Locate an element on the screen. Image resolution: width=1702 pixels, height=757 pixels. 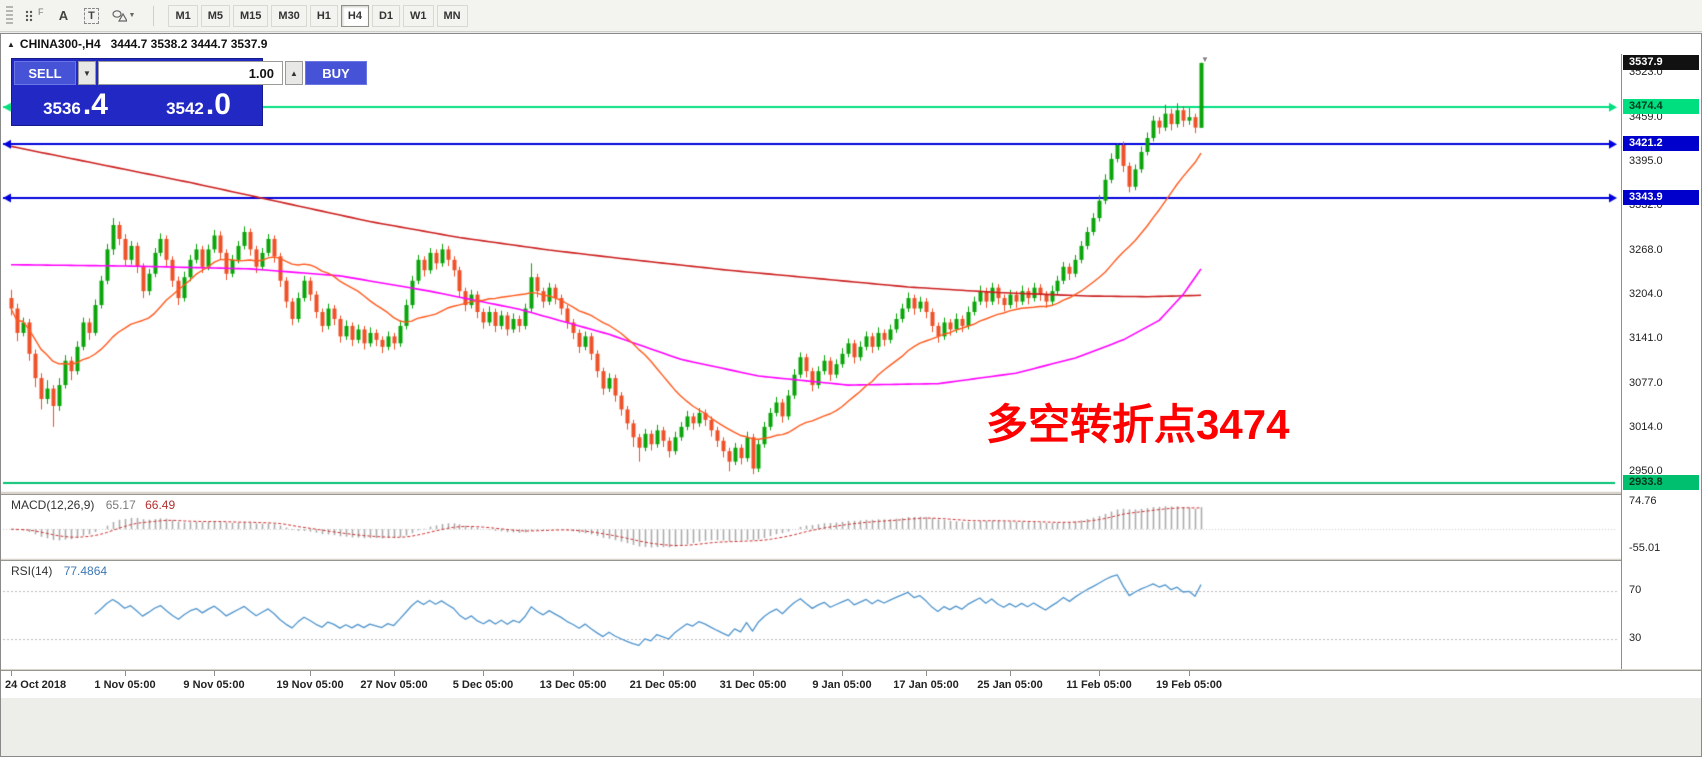
dots-grid-icon is located at coordinates (29, 15).